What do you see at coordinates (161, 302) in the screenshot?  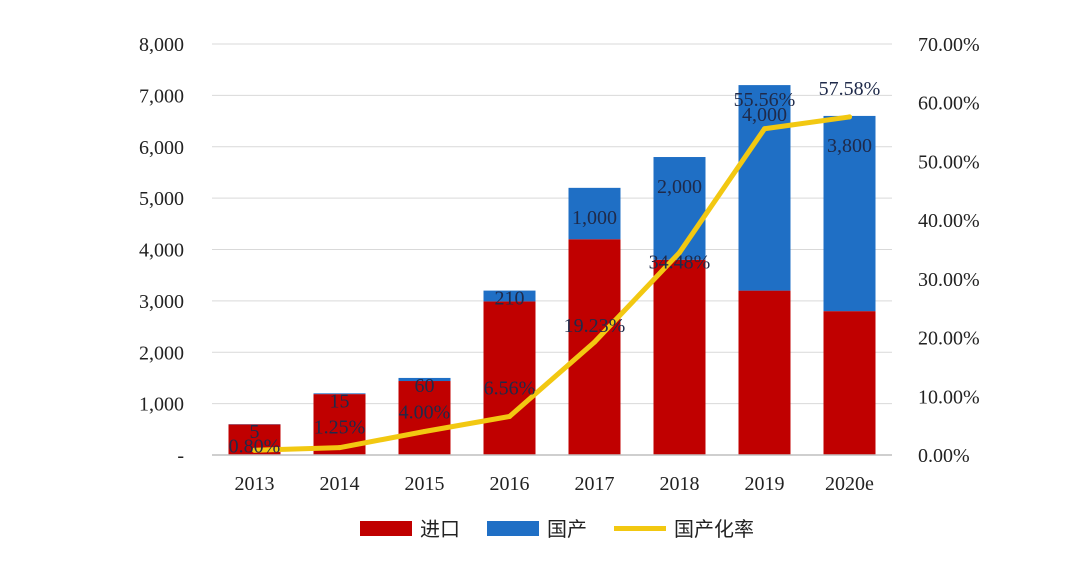 I see `y-left-tick-label: 3,000` at bounding box center [161, 302].